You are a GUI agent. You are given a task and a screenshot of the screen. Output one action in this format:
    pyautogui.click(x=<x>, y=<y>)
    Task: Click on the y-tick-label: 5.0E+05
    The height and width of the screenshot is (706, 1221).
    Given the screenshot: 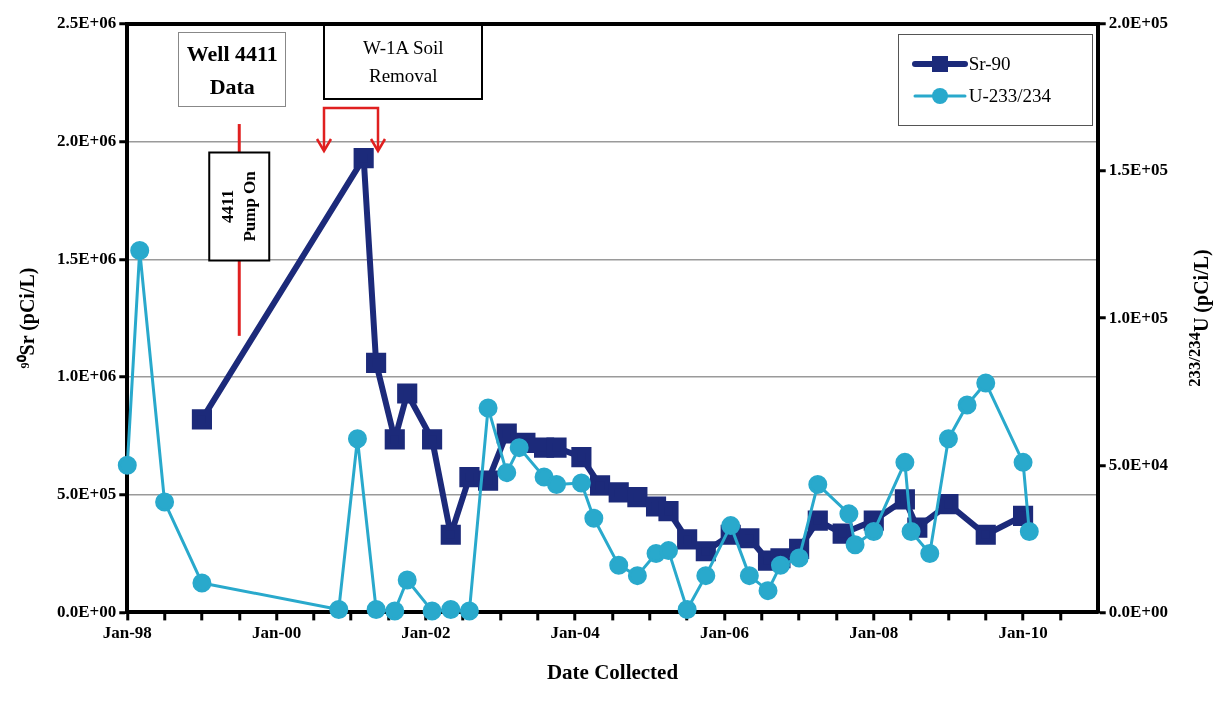 What is the action you would take?
    pyautogui.click(x=86, y=494)
    